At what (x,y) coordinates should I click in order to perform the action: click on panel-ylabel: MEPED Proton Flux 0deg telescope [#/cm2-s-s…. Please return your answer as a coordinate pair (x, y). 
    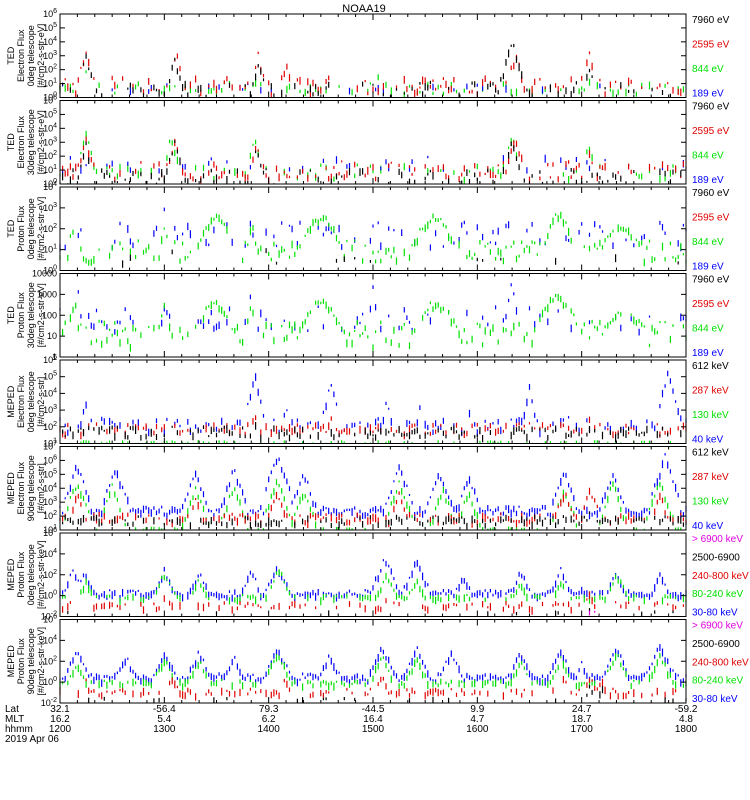
    Looking at the image, I should click on (26, 574).